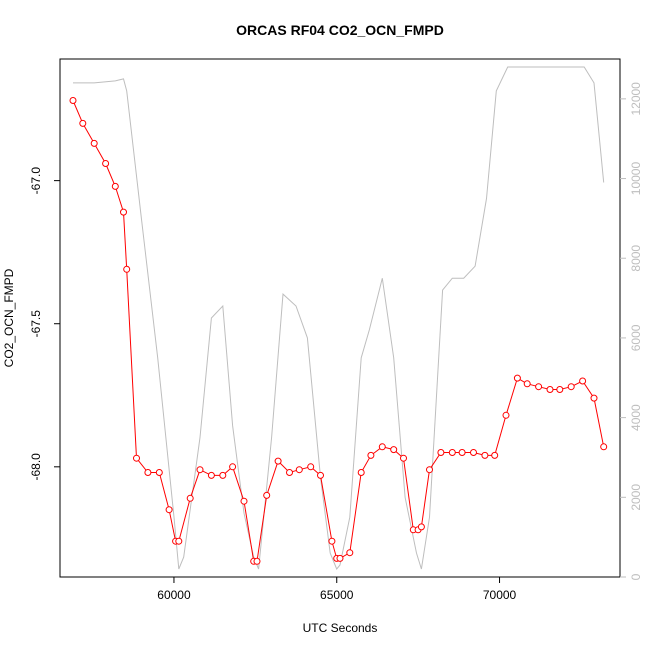  Describe the element at coordinates (337, 595) in the screenshot. I see `x-tick-label: 65000` at that location.